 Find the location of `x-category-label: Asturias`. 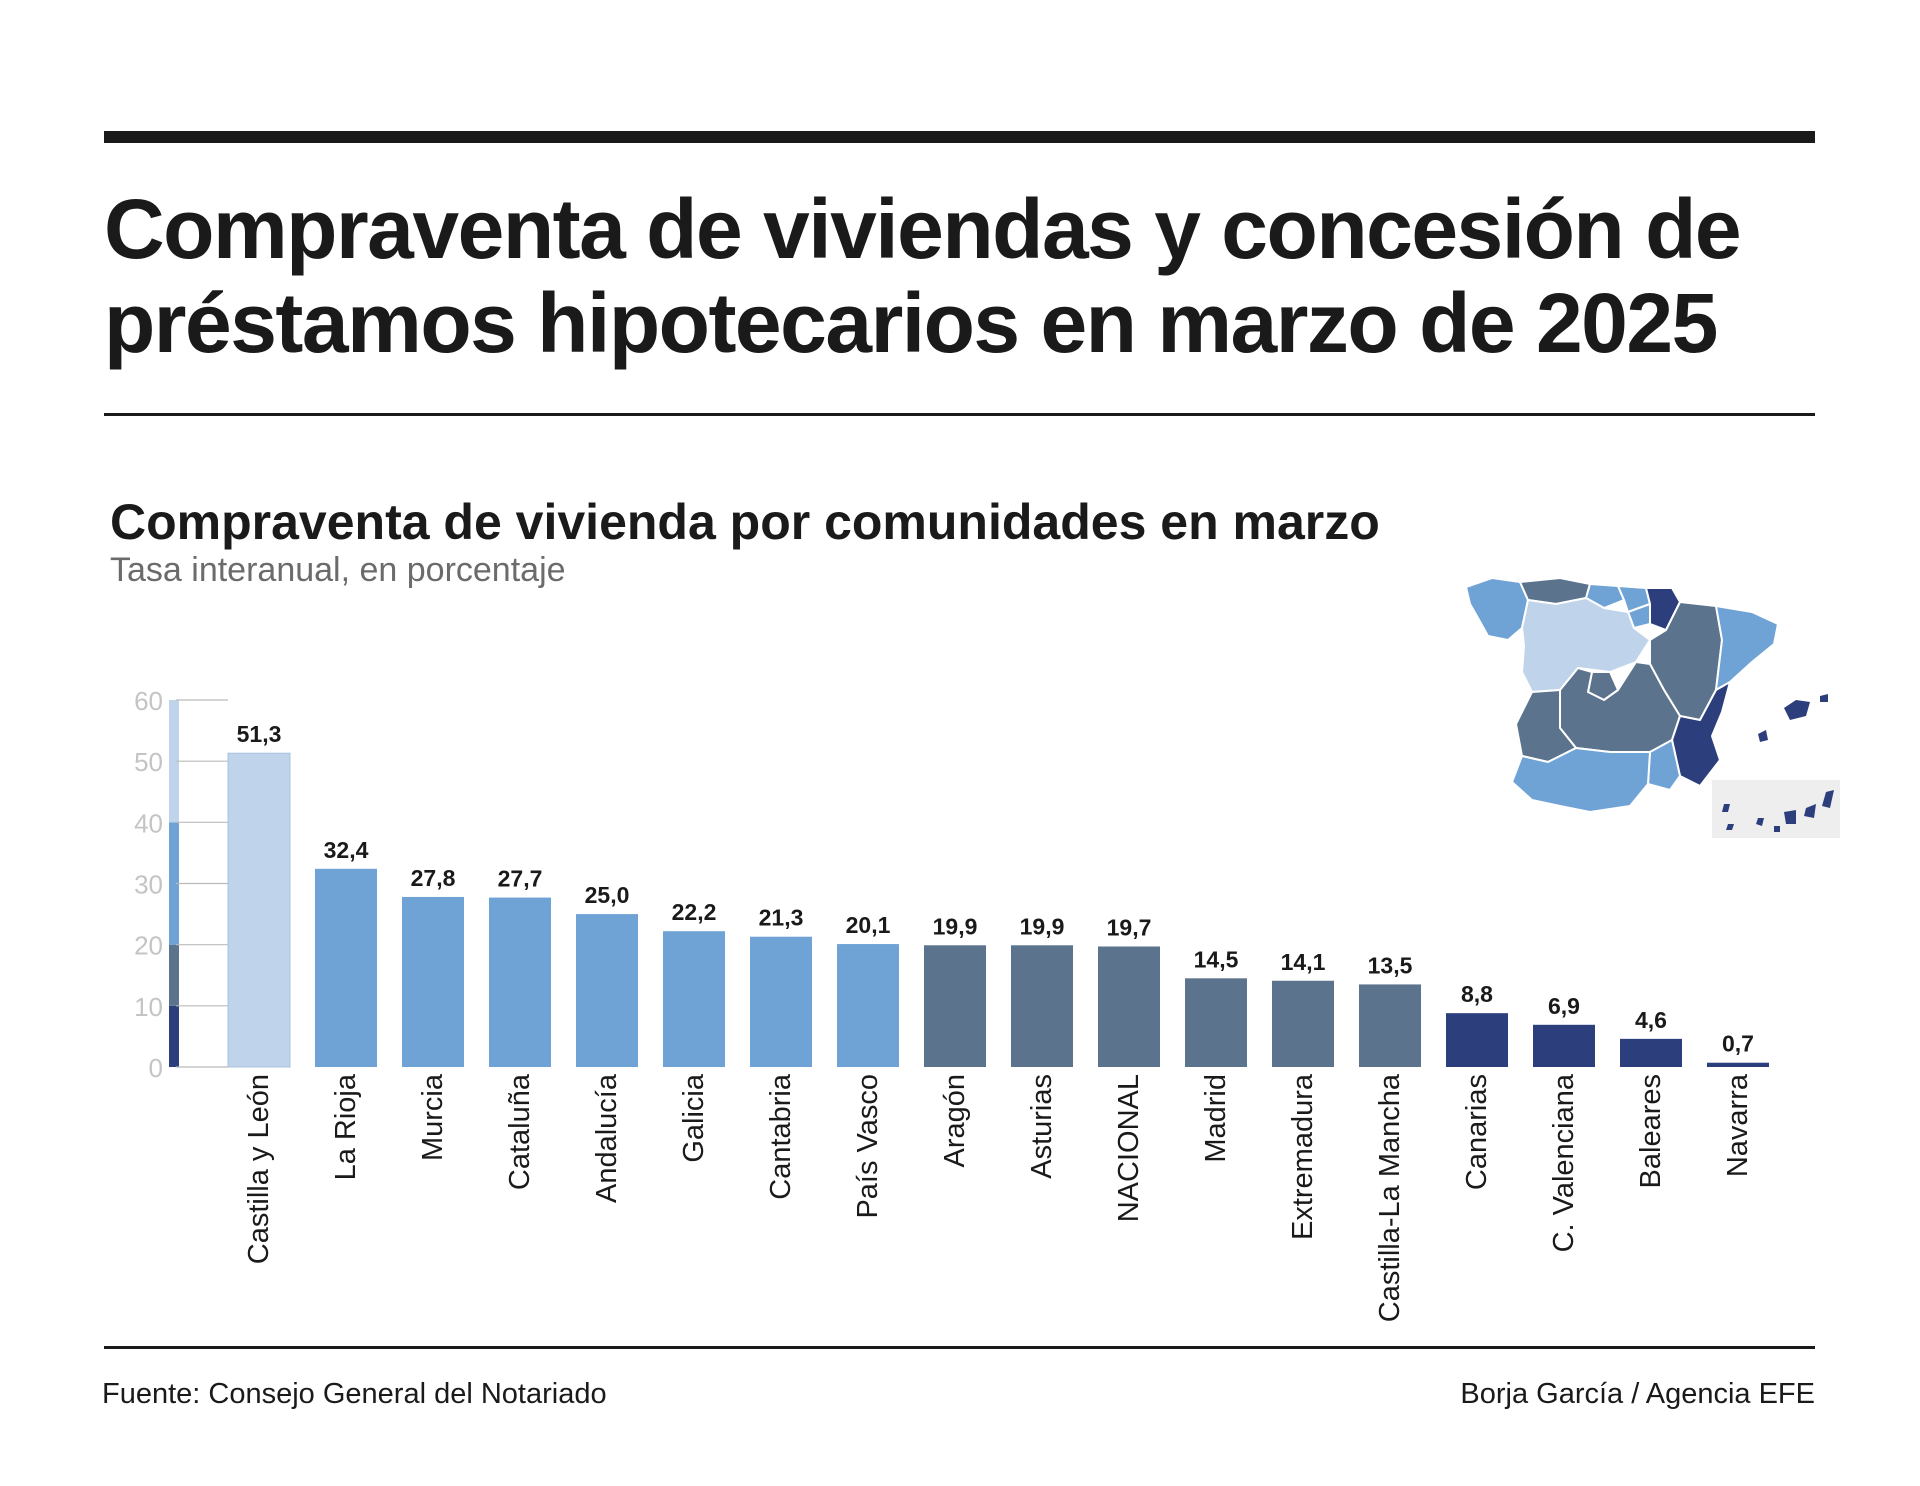

x-category-label: Asturias is located at coordinates (1042, 1126).